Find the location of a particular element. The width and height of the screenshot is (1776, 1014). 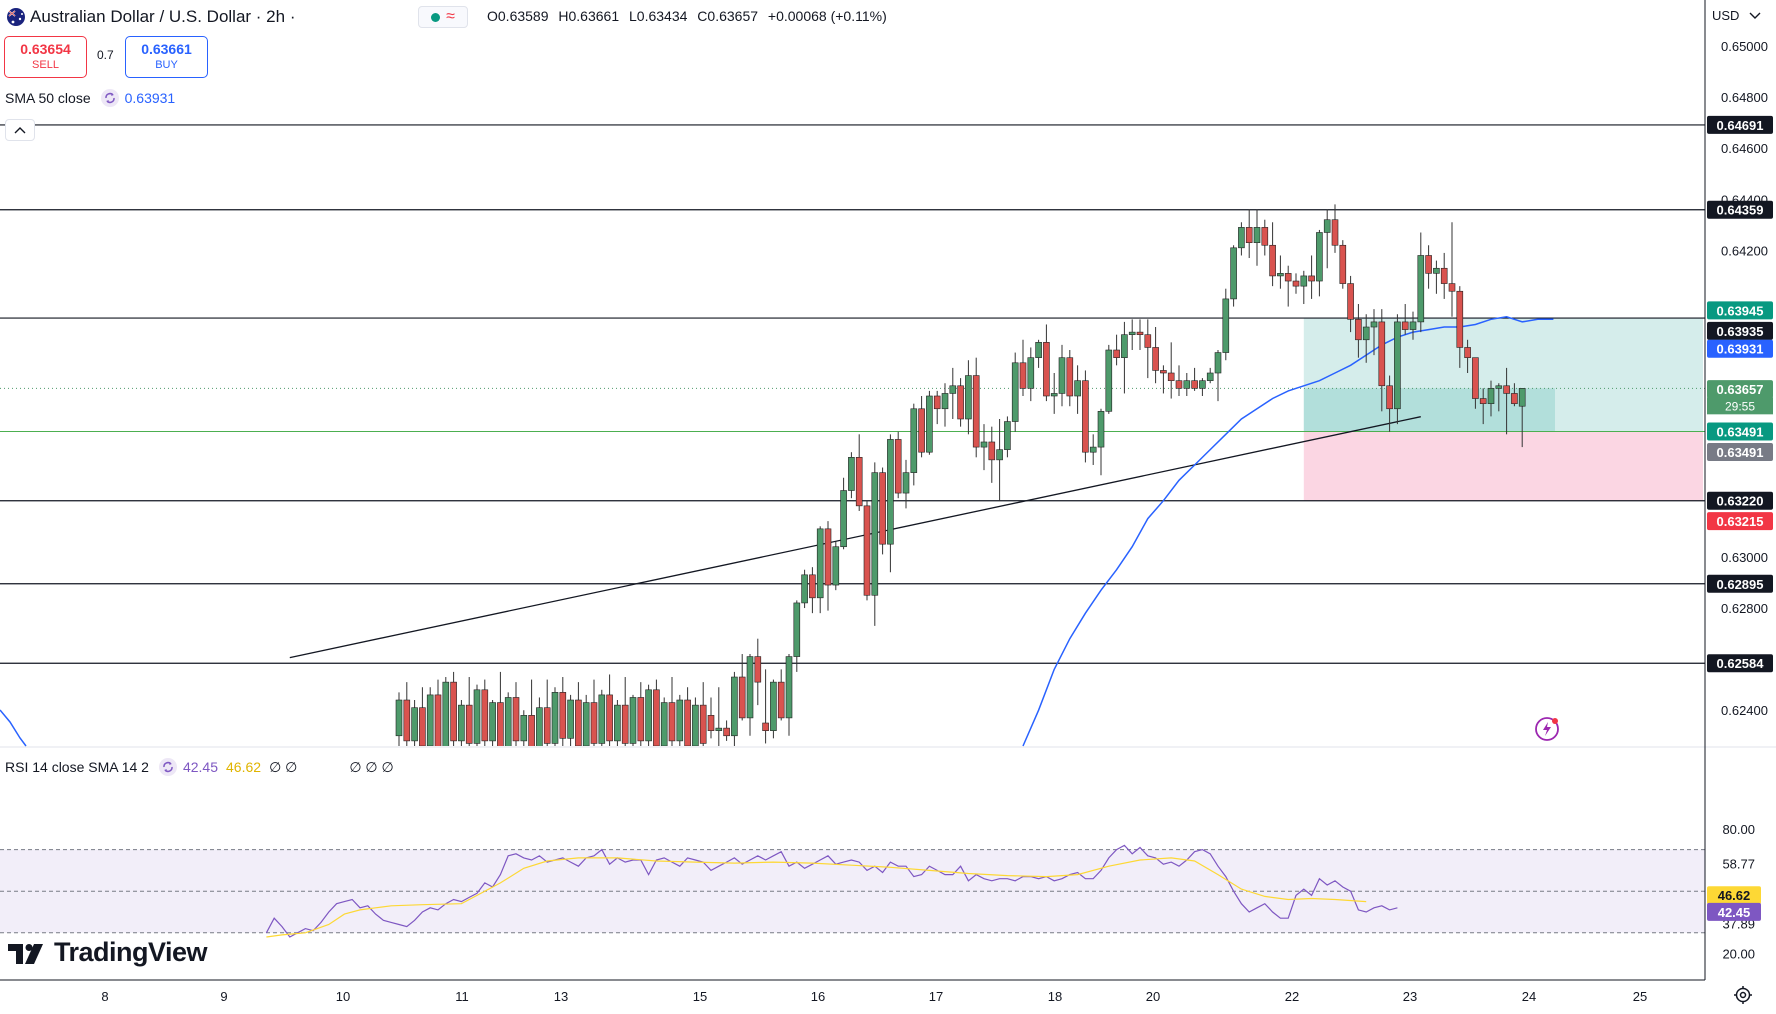

sma-legend: SMA 50 close 0.63931 is located at coordinates (90, 98).